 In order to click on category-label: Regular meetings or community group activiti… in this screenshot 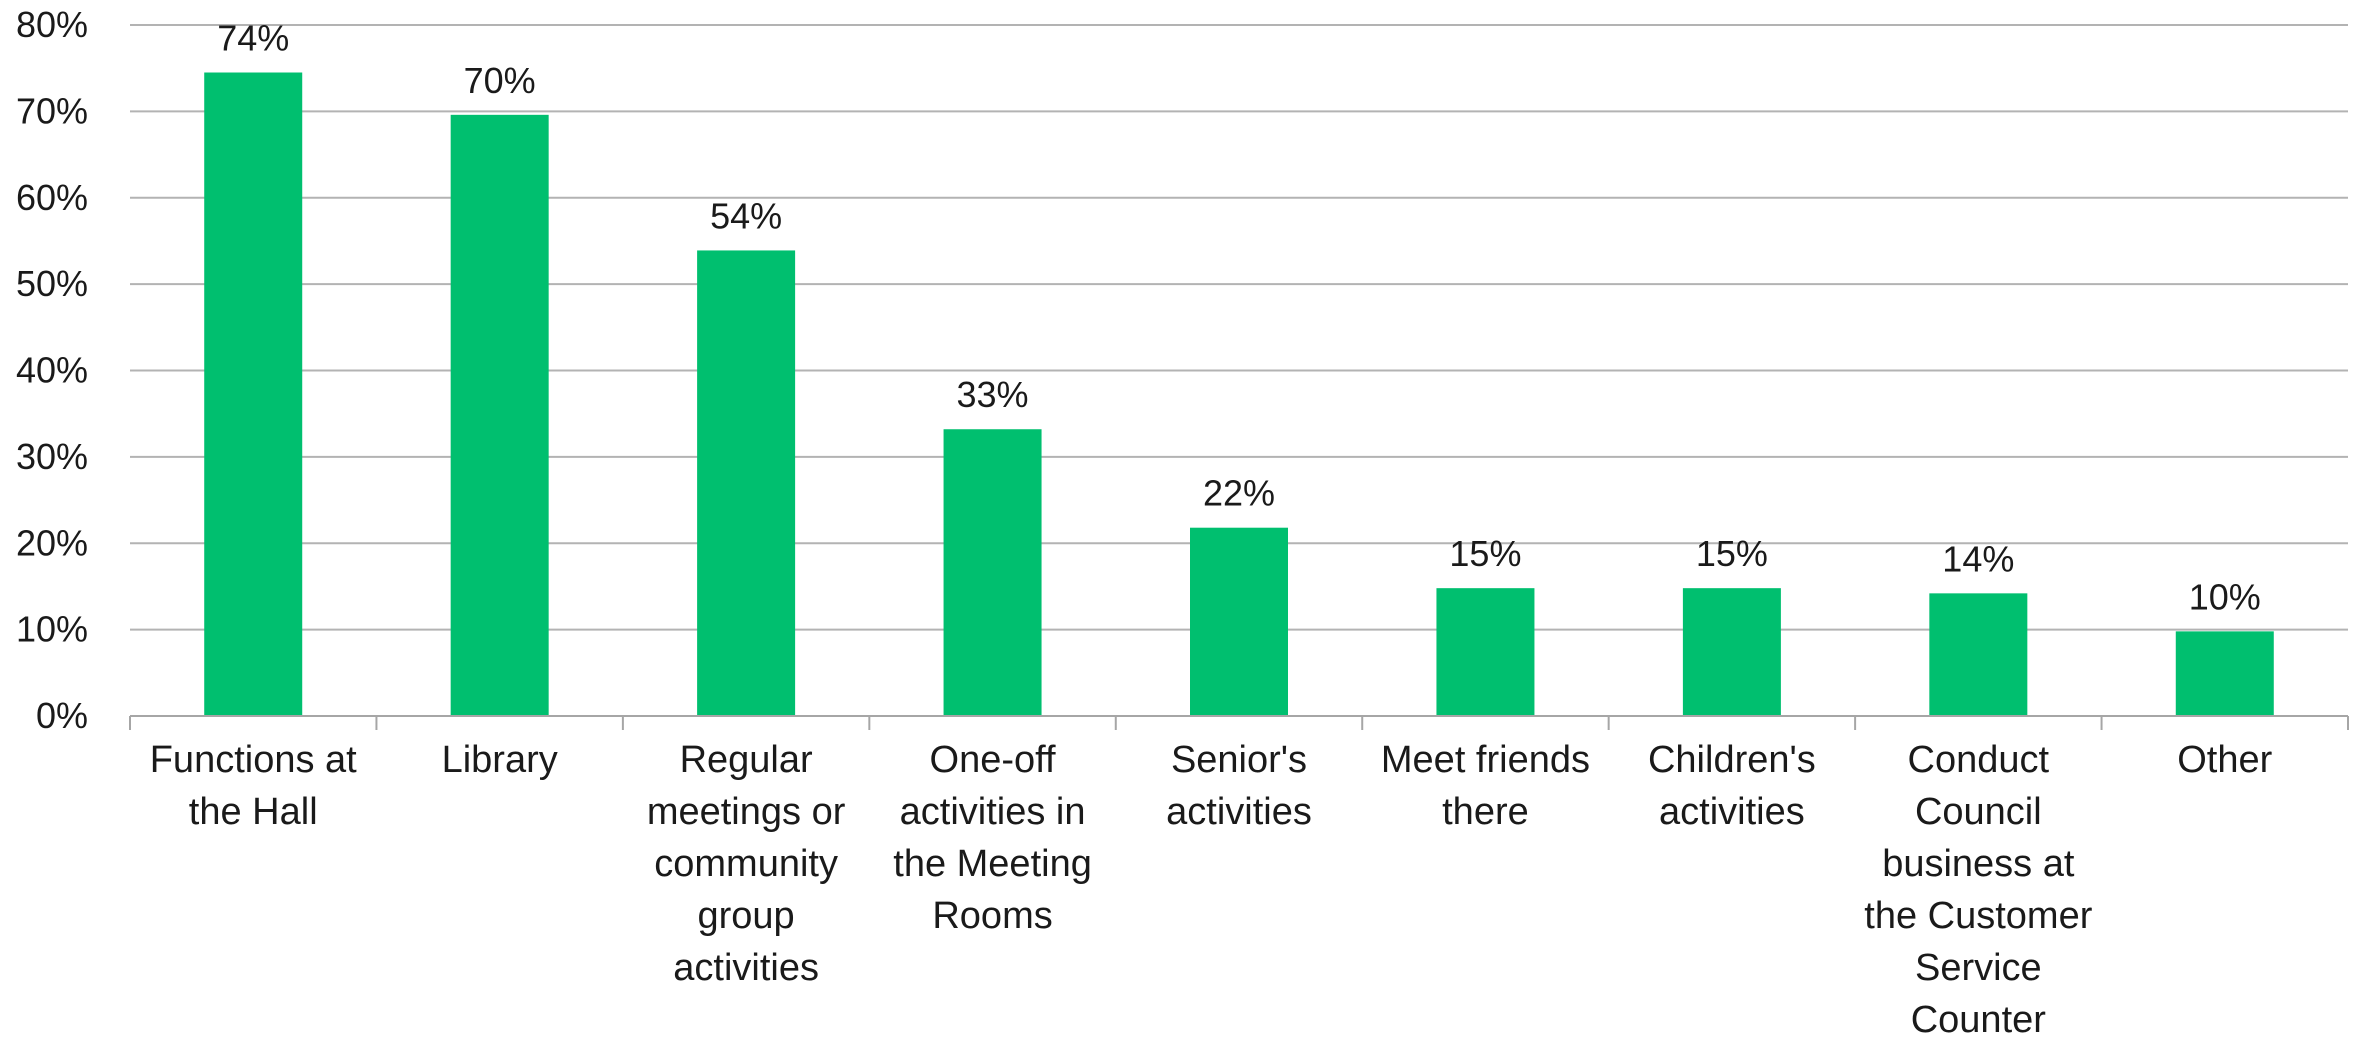, I will do `click(746, 864)`.